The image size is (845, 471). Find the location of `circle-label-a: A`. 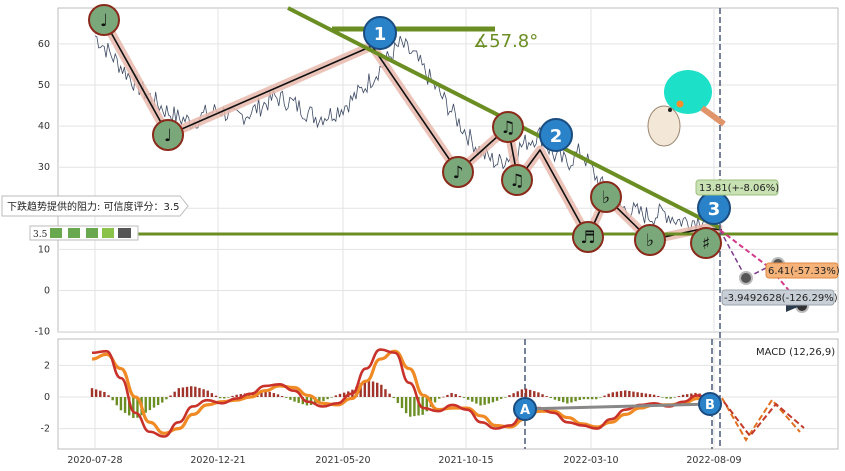

circle-label-a: A is located at coordinates (525, 410).